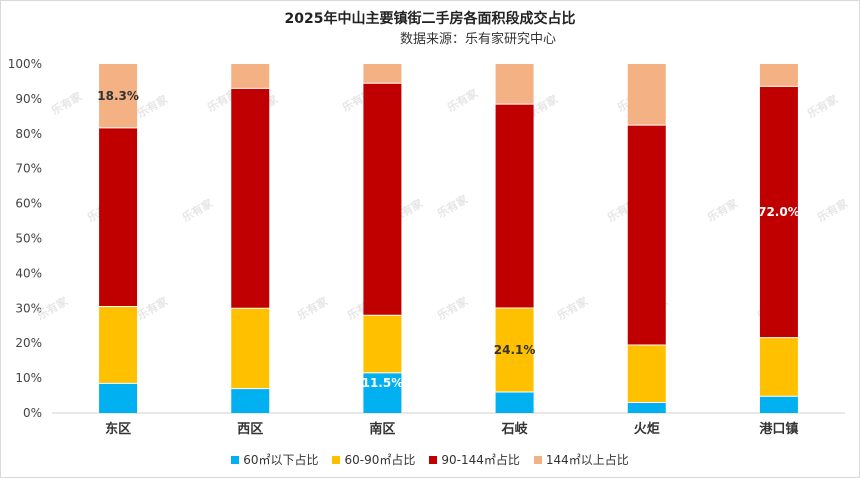 The image size is (860, 478). I want to click on chart-title: 2025年中山主要镇街二手房各面积段成交占比, so click(430, 19).